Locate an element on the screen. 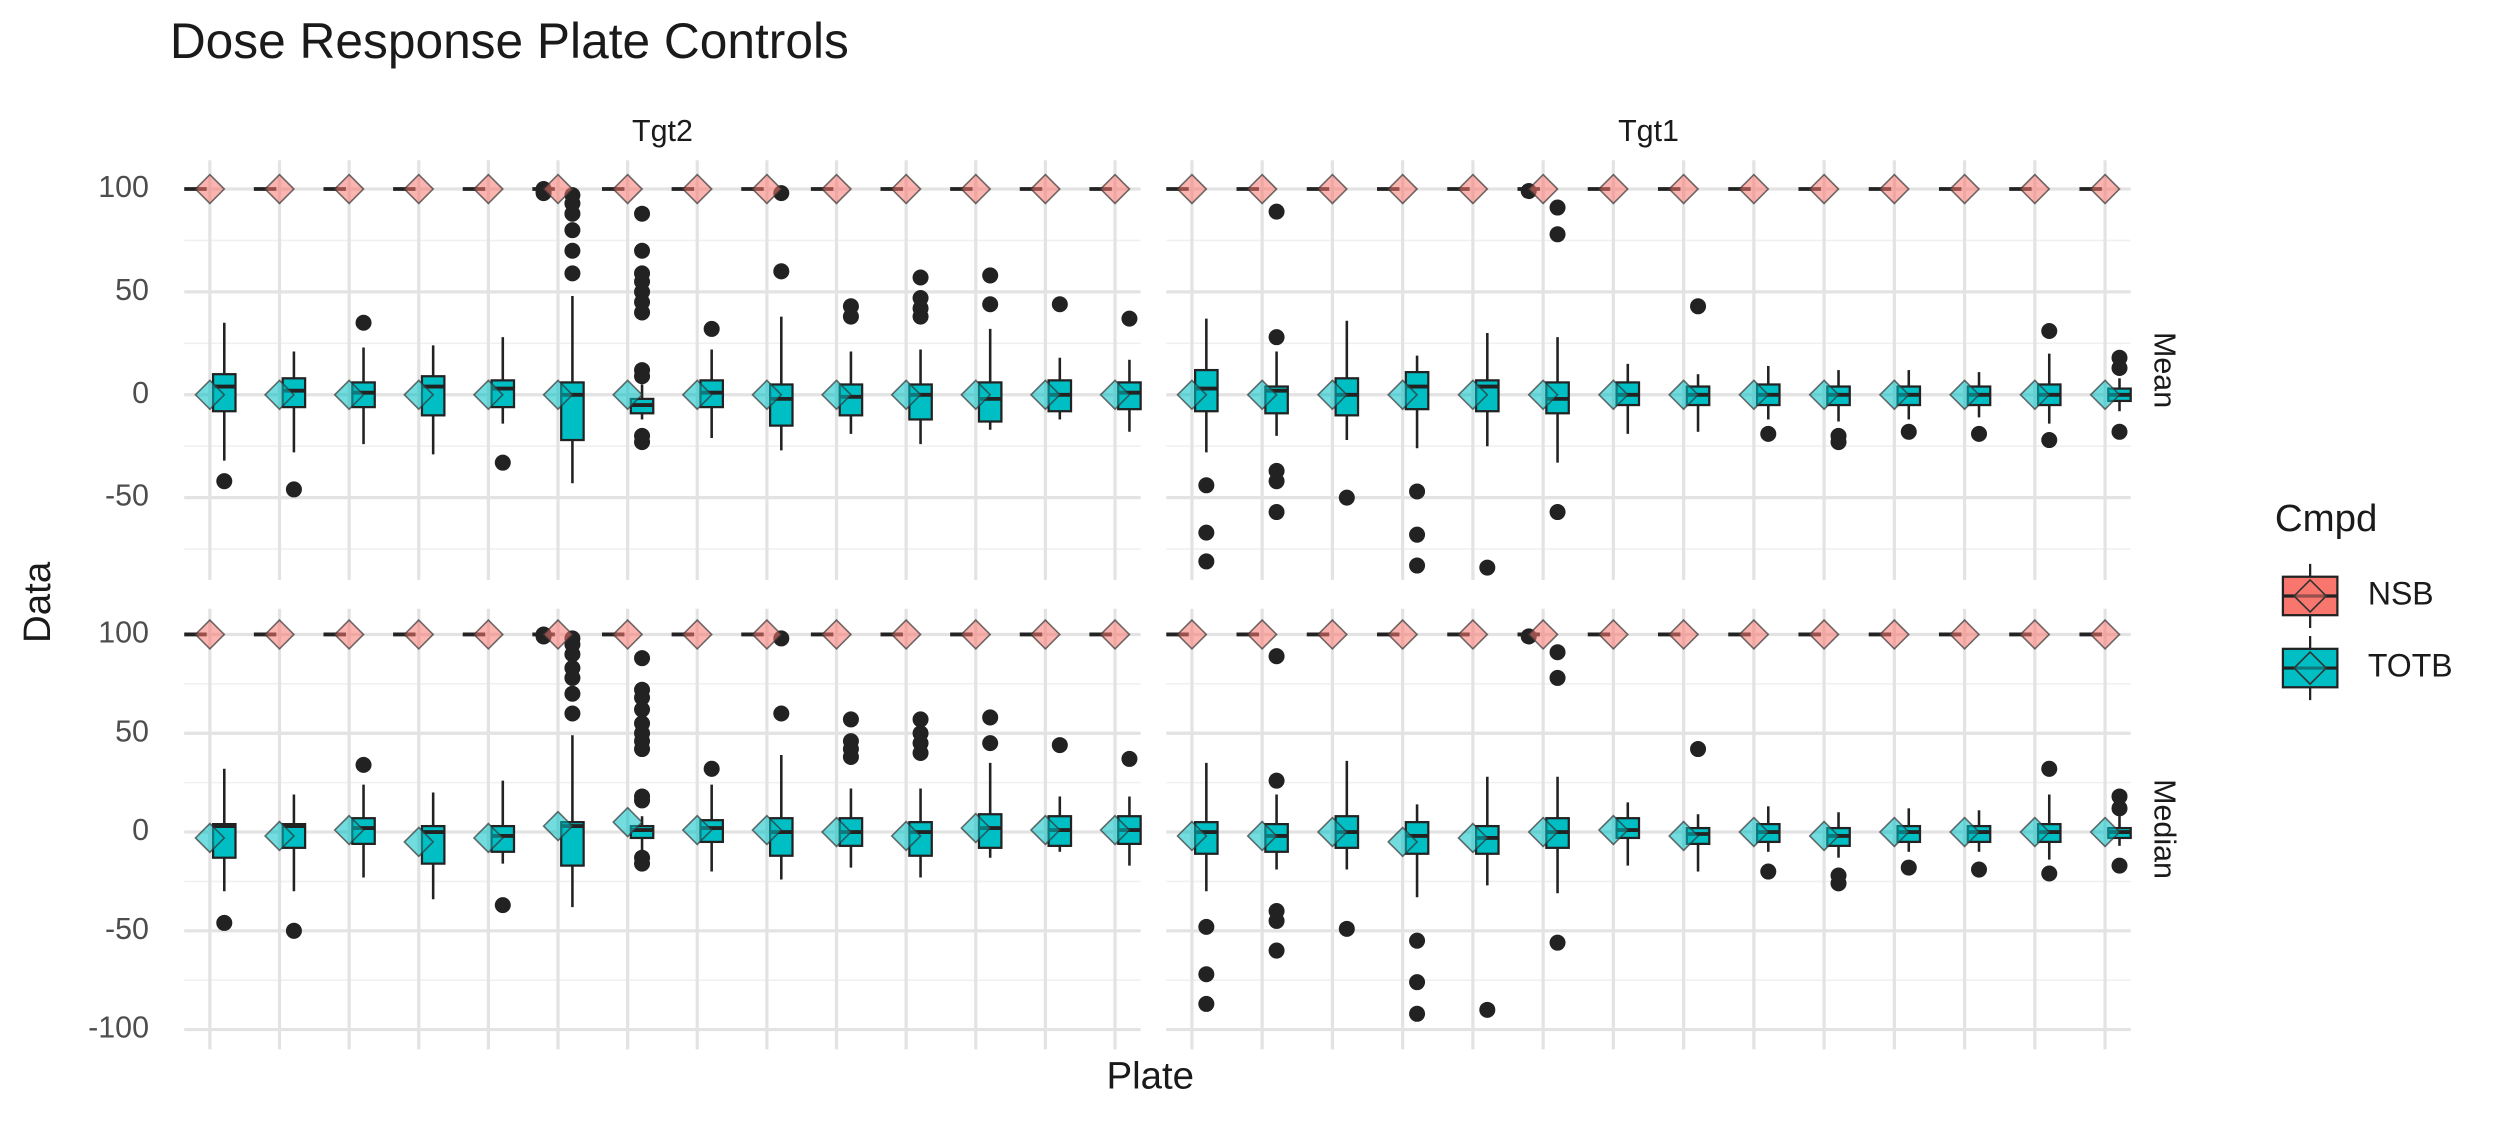 This screenshot has width=2512, height=1124. y-tick-label: 0 is located at coordinates (140, 393).